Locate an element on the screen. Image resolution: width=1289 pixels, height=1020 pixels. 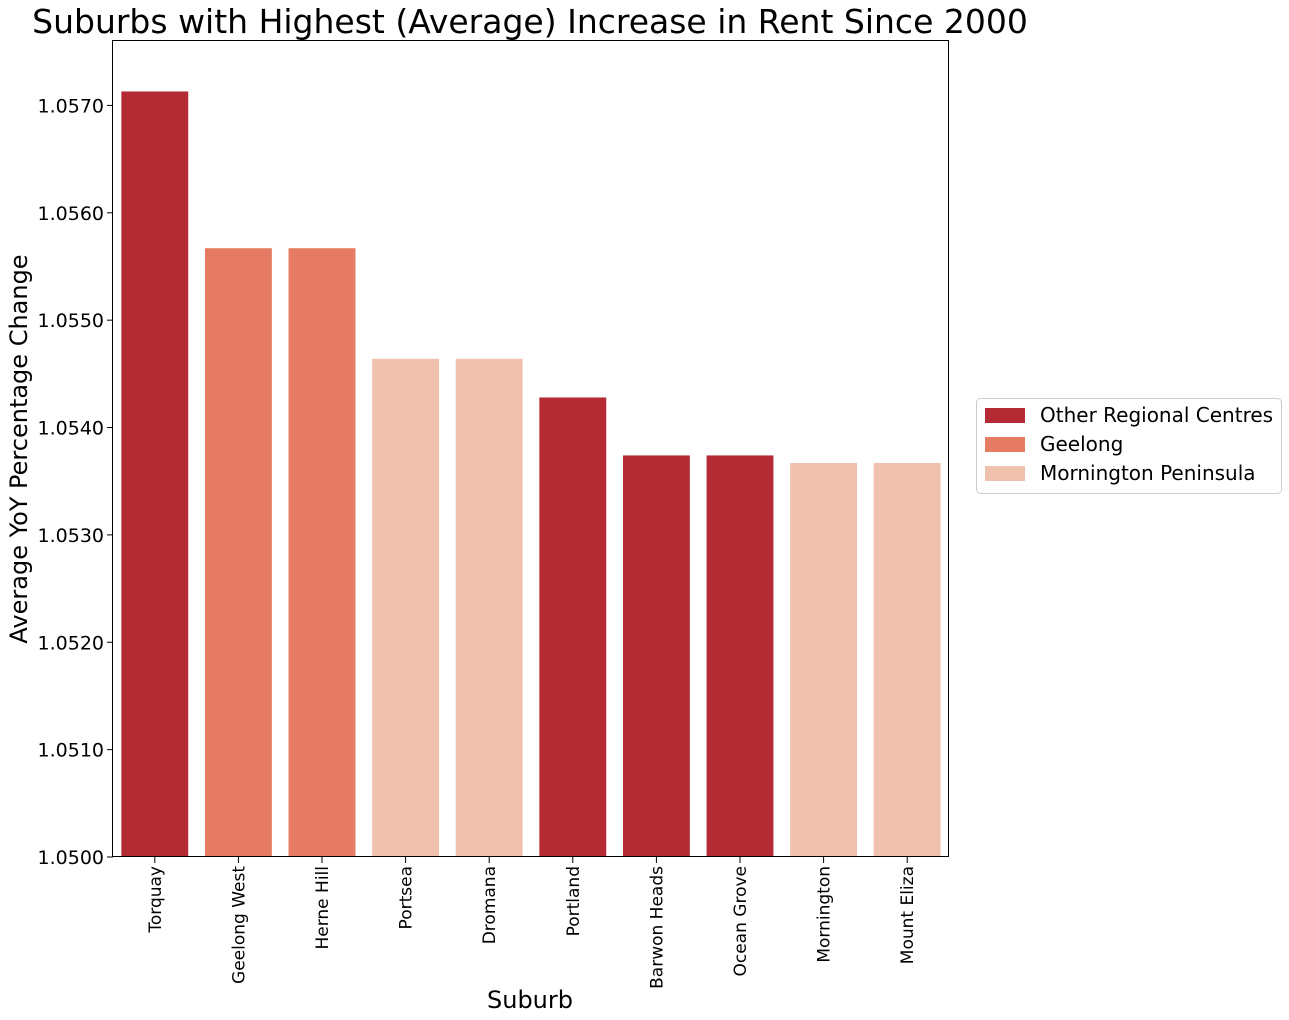
legend-frame is located at coordinates (1129, 446).